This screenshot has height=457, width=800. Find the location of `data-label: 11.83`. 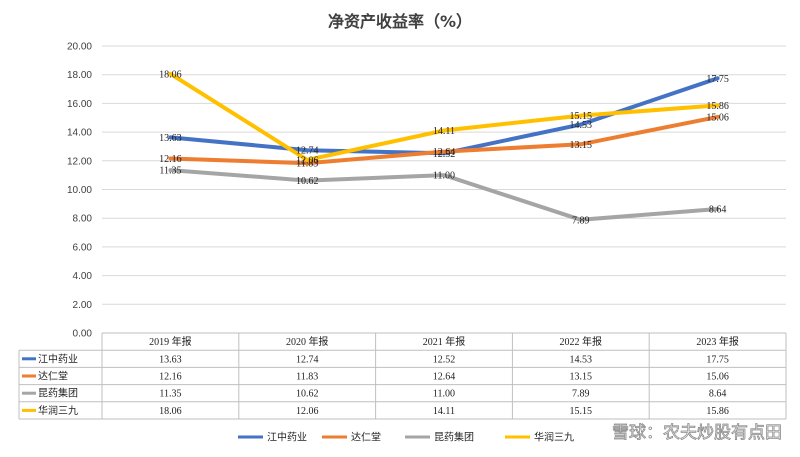

data-label: 11.83 is located at coordinates (307, 164).